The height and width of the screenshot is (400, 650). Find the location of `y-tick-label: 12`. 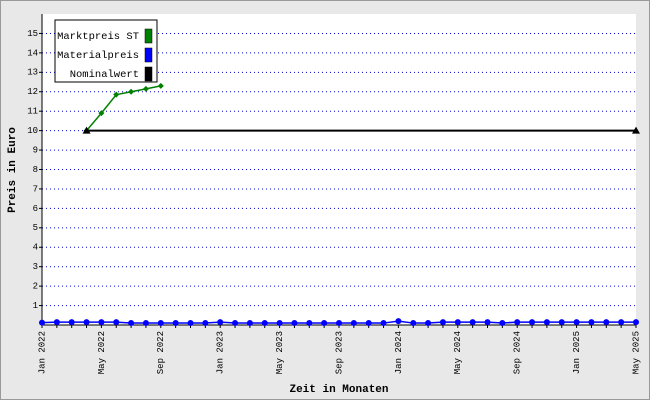

y-tick-label: 12 is located at coordinates (32, 92).